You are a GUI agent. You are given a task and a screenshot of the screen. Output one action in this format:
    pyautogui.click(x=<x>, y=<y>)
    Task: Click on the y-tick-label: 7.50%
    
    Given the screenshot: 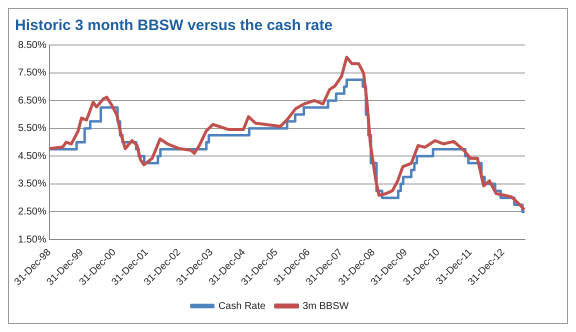 What is the action you would take?
    pyautogui.click(x=32, y=73)
    